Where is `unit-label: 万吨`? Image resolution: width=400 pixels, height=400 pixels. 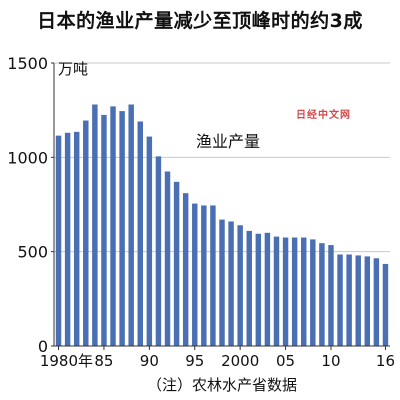
unit-label: 万吨 is located at coordinates (73, 69).